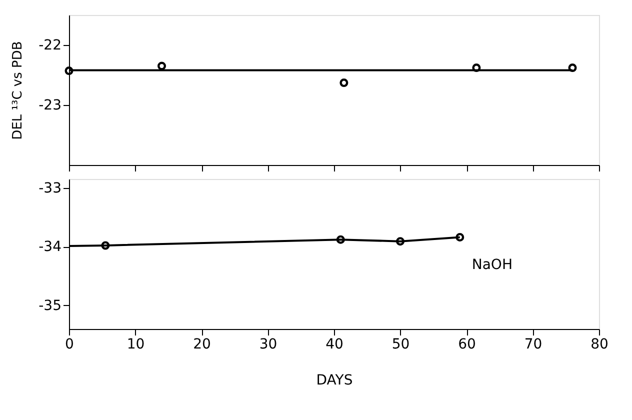 The width and height of the screenshot is (632, 420). What do you see at coordinates (334, 380) in the screenshot?
I see `x-axis-title: DAYS` at bounding box center [334, 380].